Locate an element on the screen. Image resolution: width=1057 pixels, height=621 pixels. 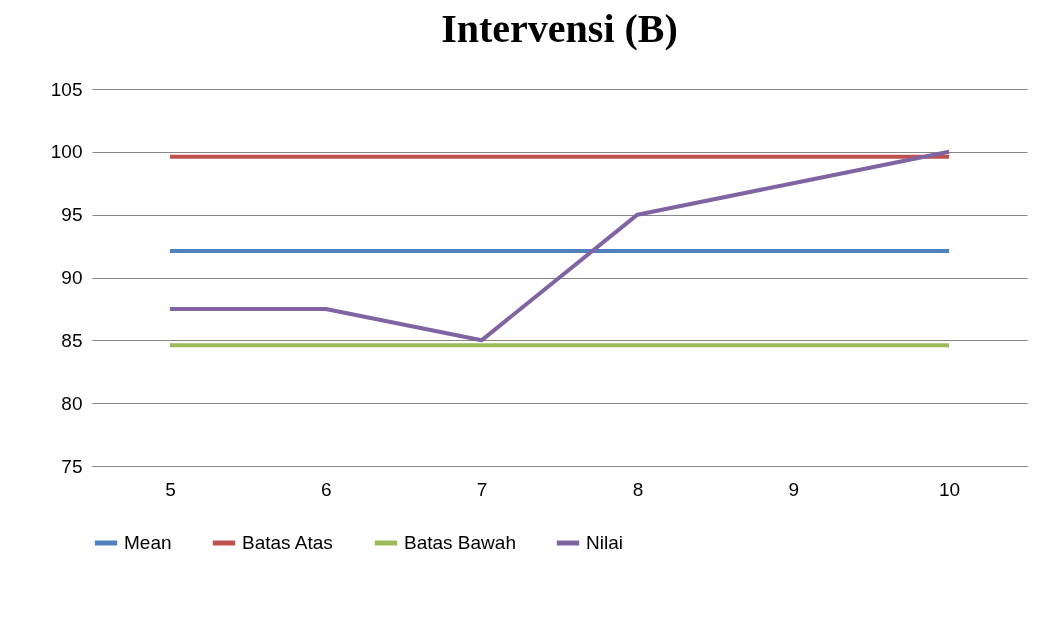
x-tick-label: 6 is located at coordinates (326, 489).